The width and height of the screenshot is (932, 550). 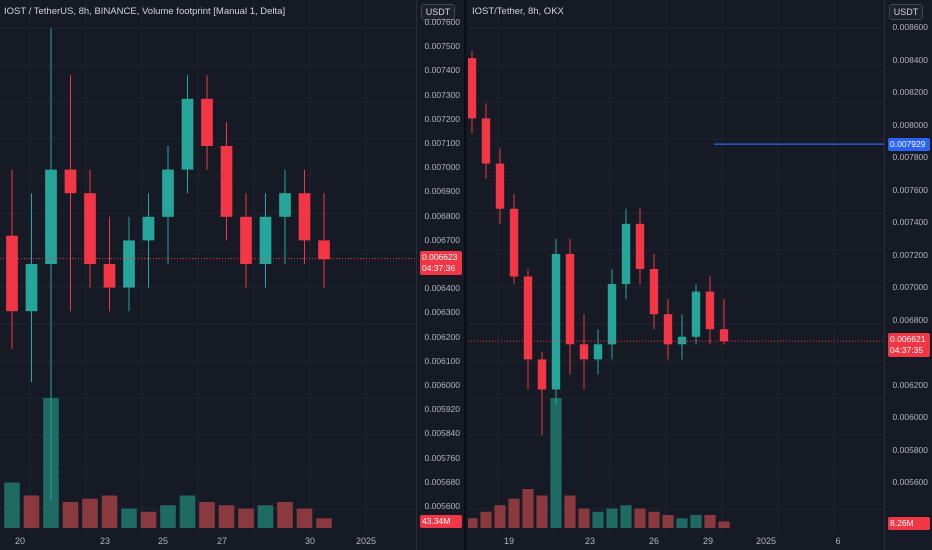 I want to click on right-last-price-badge: 0.006621 04:37:35, so click(x=909, y=345).